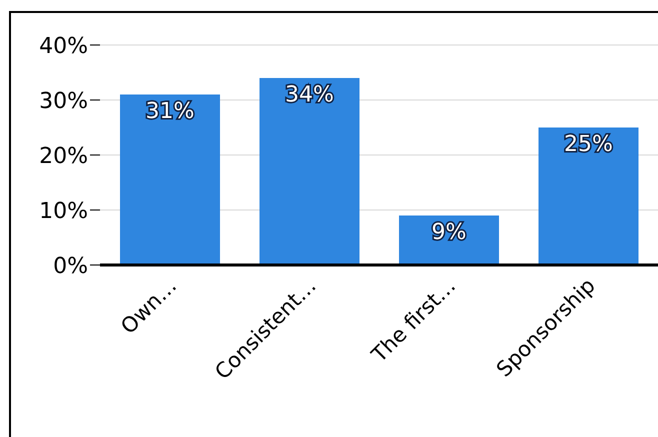 The height and width of the screenshot is (437, 658). I want to click on y-tick-label: 0%, so click(70, 266).